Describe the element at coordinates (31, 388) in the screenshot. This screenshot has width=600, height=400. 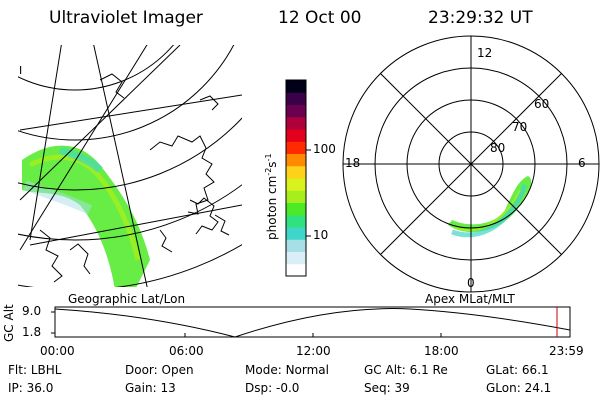
I see `status-ip: IP: 36.0` at that location.